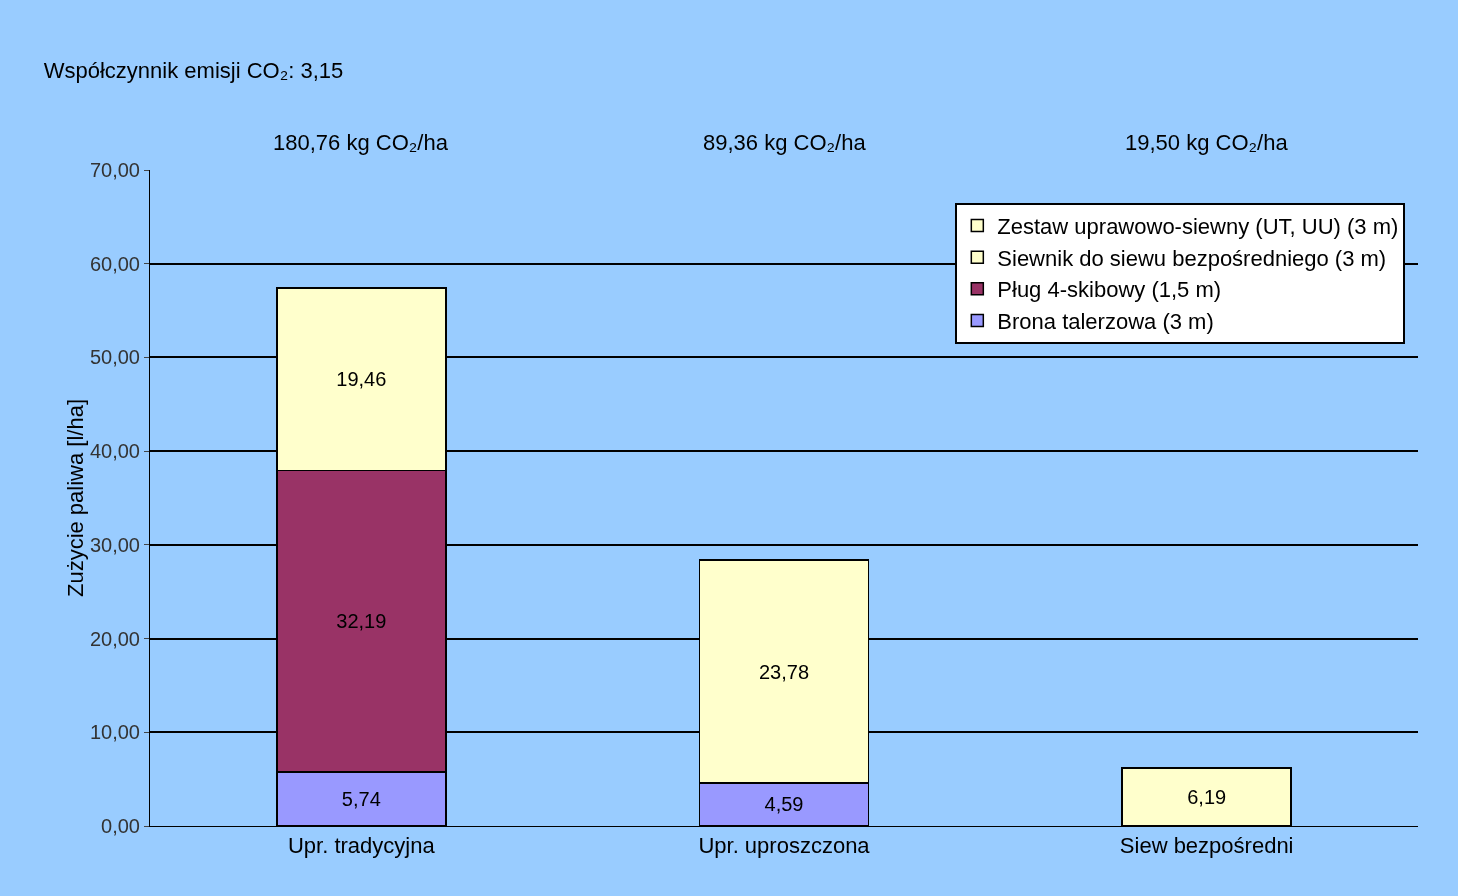  I want to click on y-tick-label: 70,00, so click(114, 170).